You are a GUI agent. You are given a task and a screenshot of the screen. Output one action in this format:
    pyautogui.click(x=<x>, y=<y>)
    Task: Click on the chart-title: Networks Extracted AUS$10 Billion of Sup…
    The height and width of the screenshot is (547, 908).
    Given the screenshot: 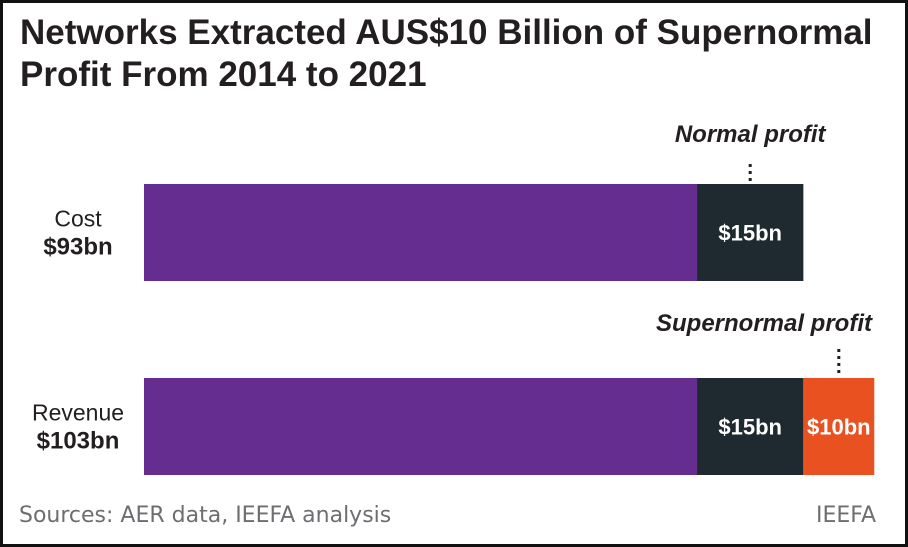 What is the action you would take?
    pyautogui.click(x=446, y=53)
    